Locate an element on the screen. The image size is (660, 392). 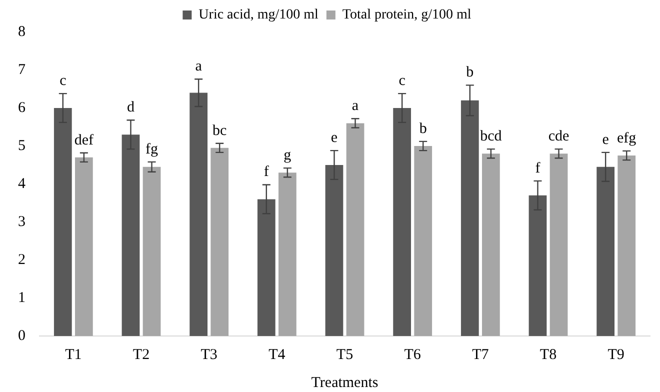
x-tick-label: T6 is located at coordinates (413, 354).